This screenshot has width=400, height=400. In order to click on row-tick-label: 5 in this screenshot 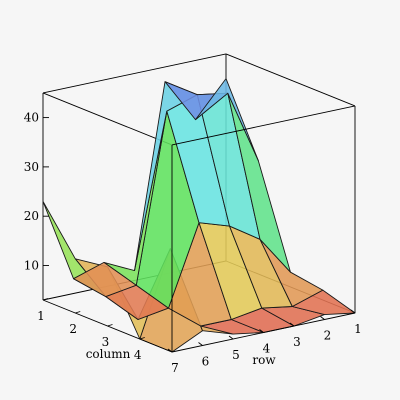, I will do `click(236, 355)`.